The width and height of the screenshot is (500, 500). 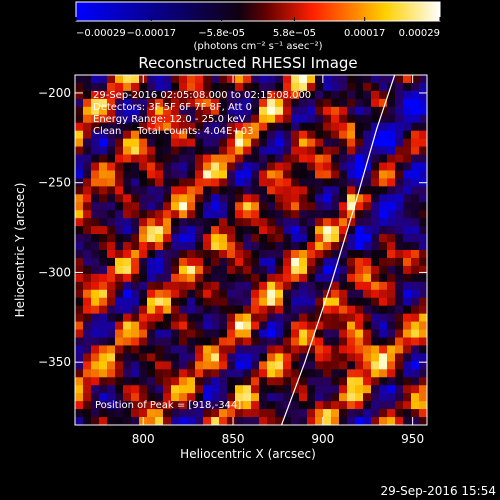 What do you see at coordinates (54, 93) in the screenshot?
I see `y-tick-label: −200` at bounding box center [54, 93].